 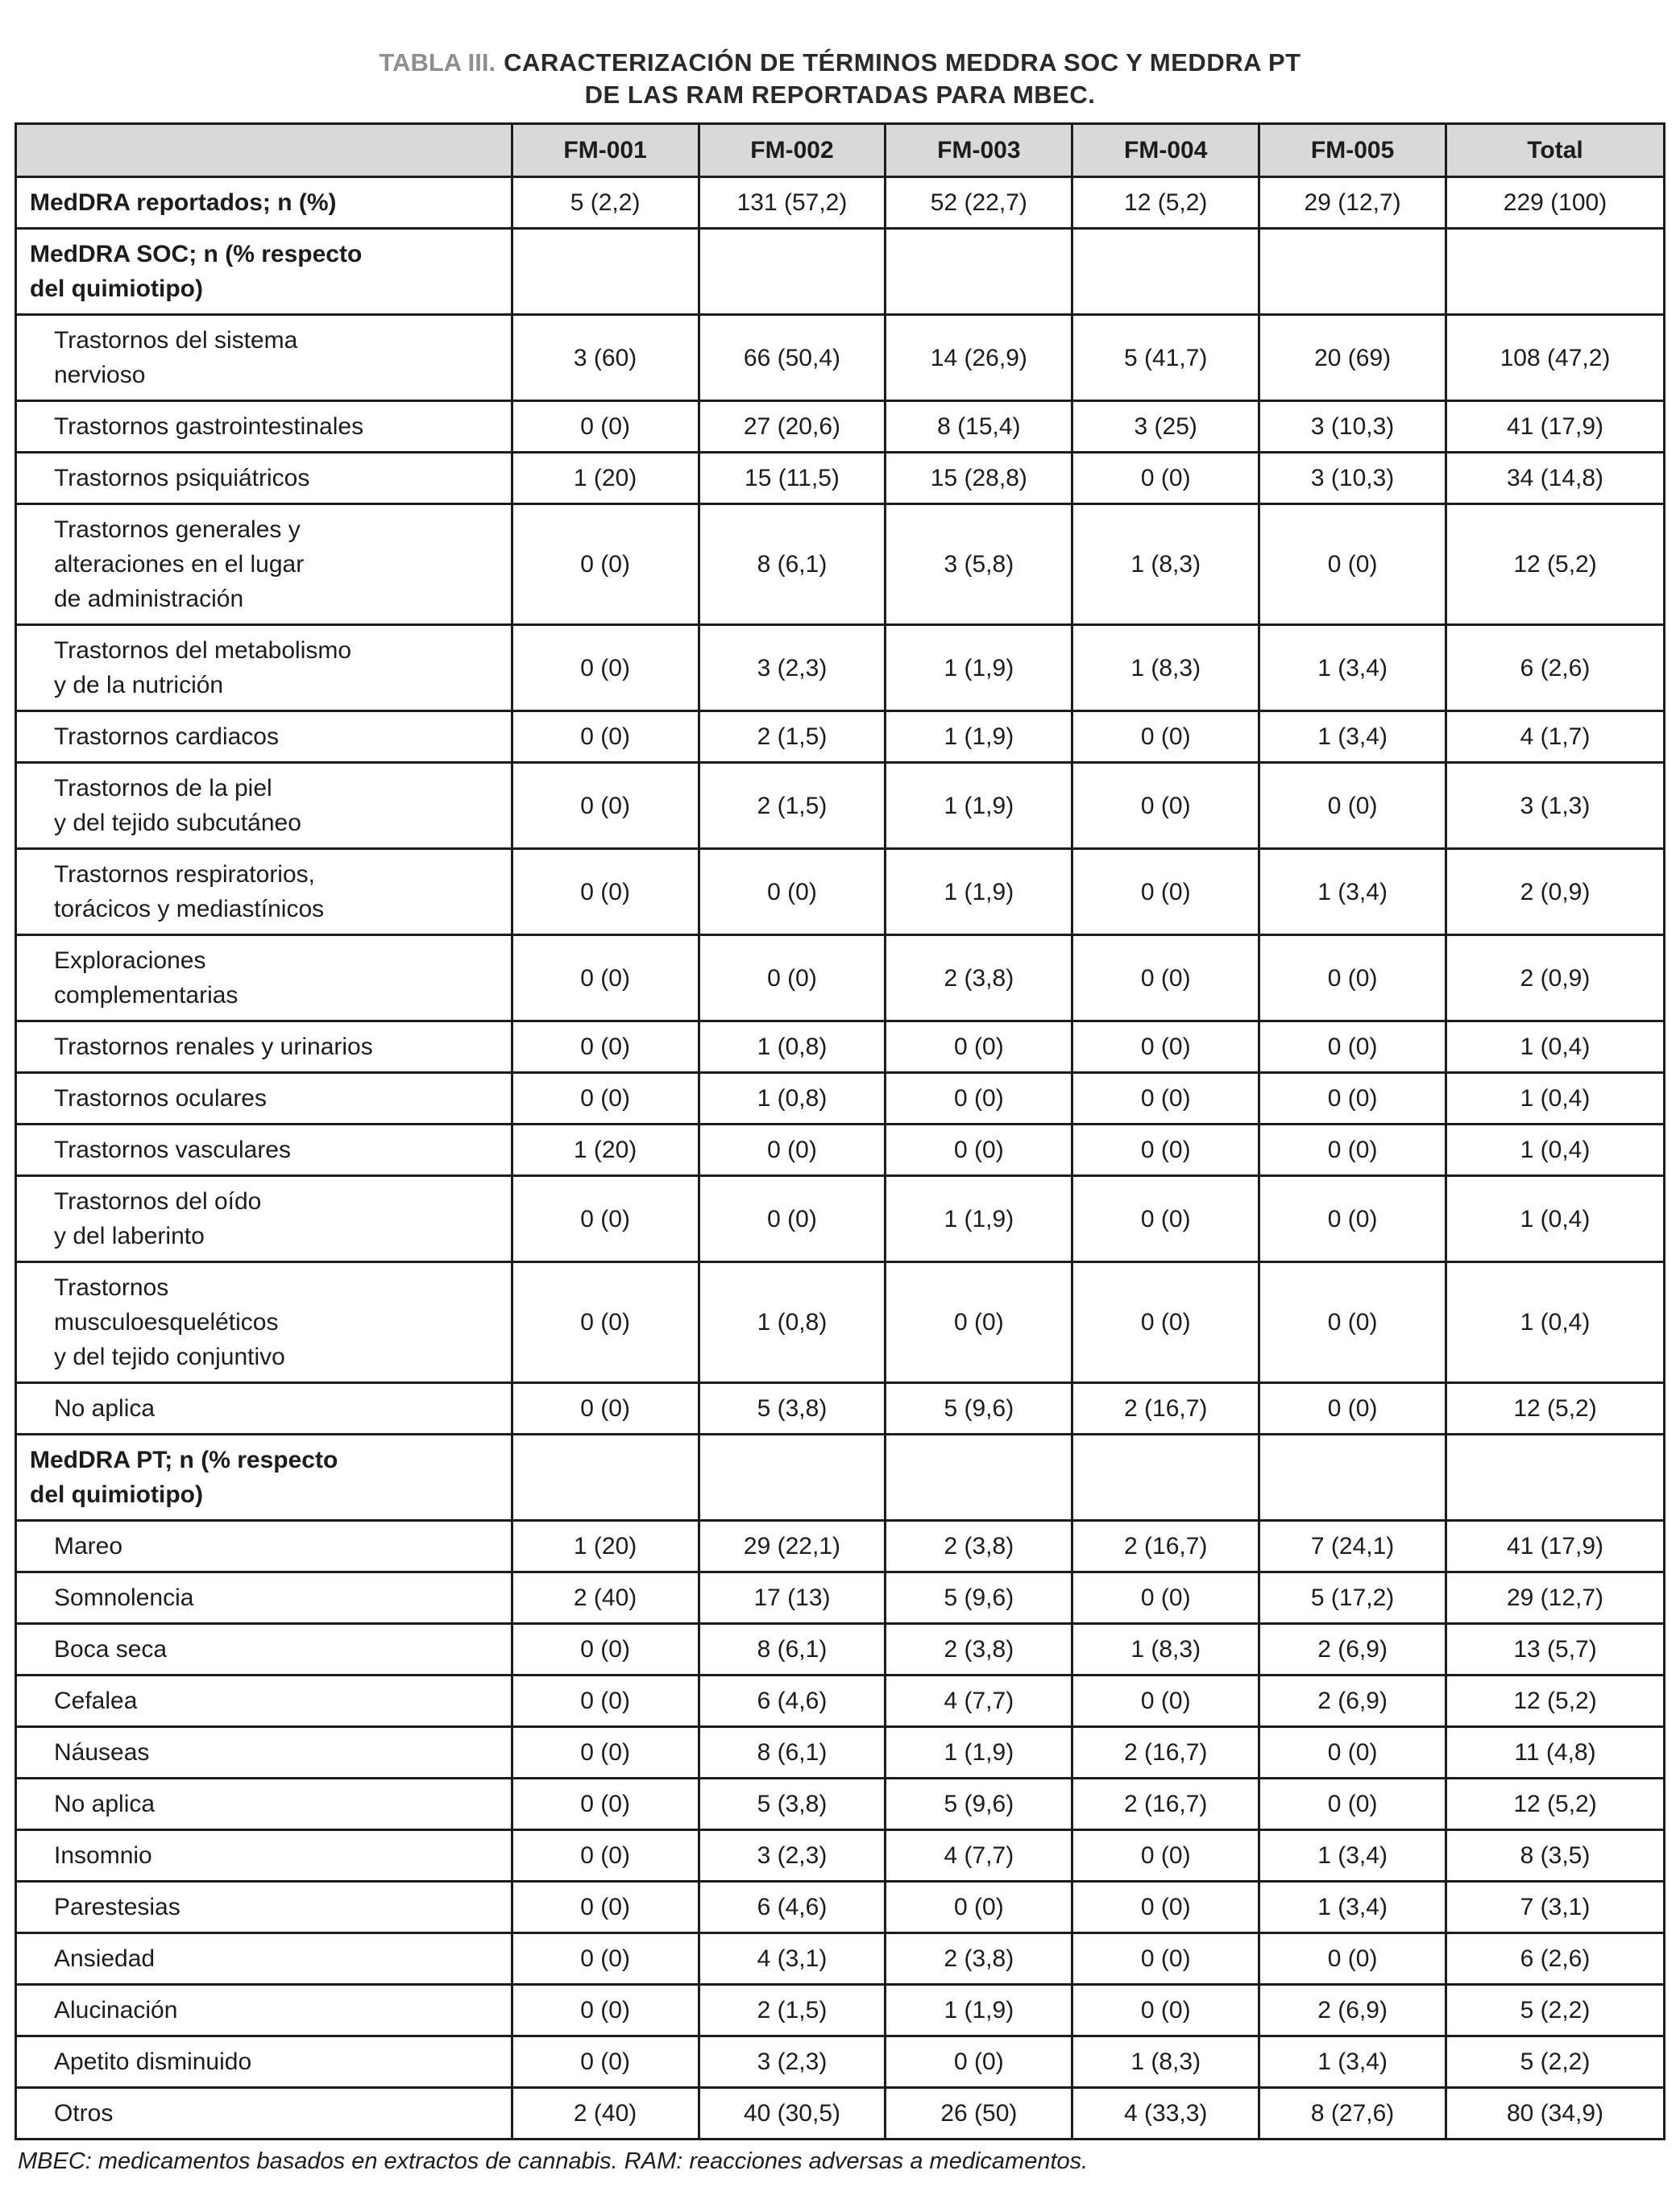 I want to click on row-label: No aplica, so click(x=264, y=1804).